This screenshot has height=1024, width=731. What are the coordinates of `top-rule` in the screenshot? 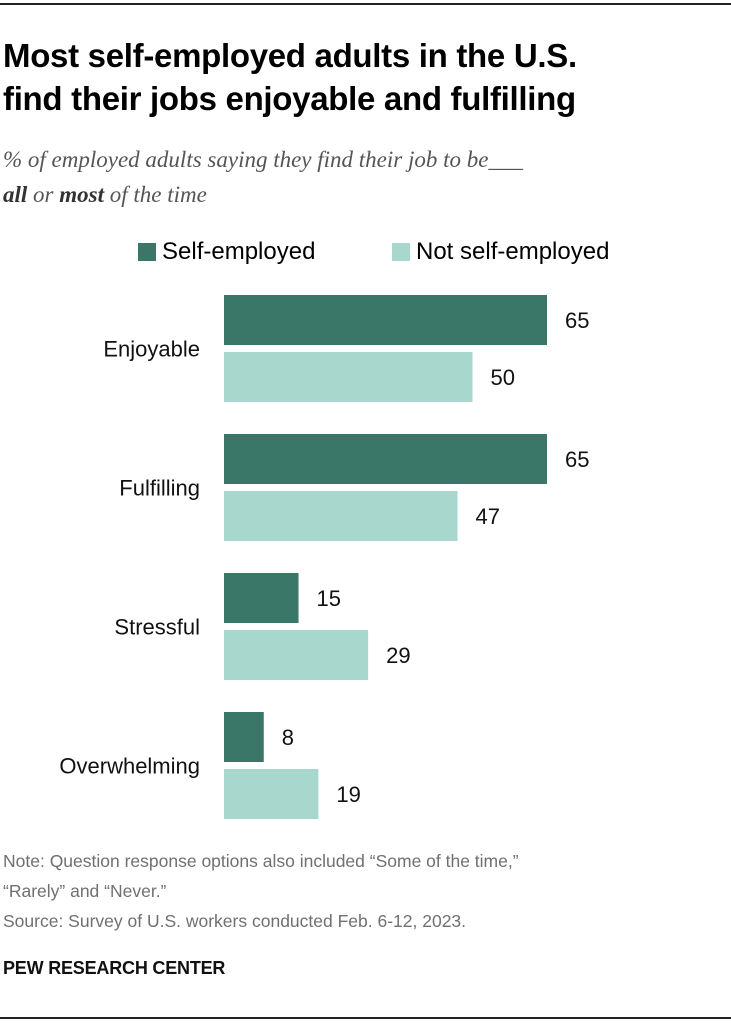 It's located at (365, 4).